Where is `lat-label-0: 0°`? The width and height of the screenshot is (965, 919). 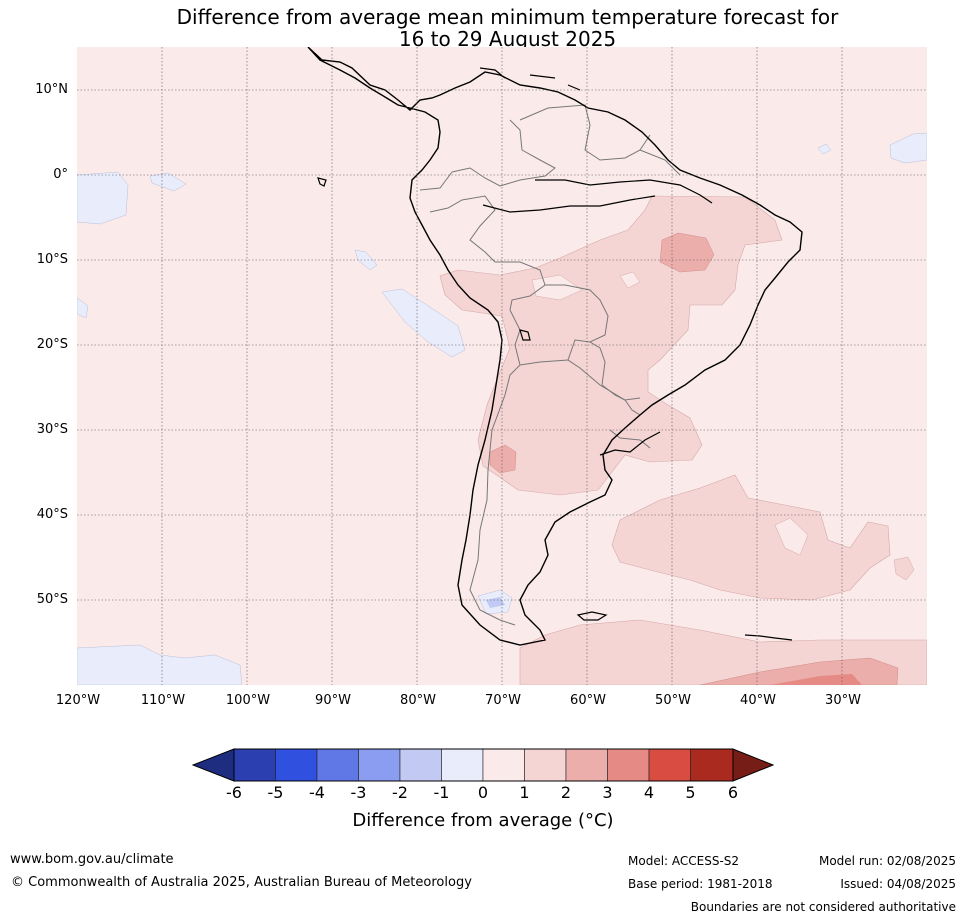
lat-label-0: 0° is located at coordinates (60, 174).